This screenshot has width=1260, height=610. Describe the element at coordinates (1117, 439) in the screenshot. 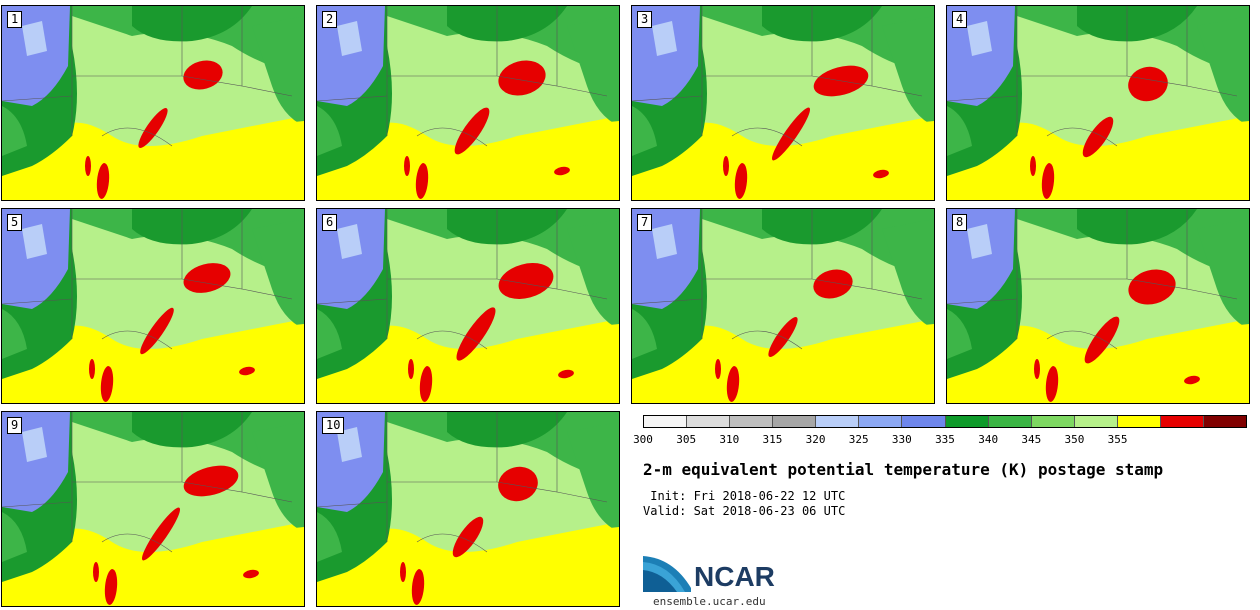

I see `colorbar-tick-label: 355` at that location.